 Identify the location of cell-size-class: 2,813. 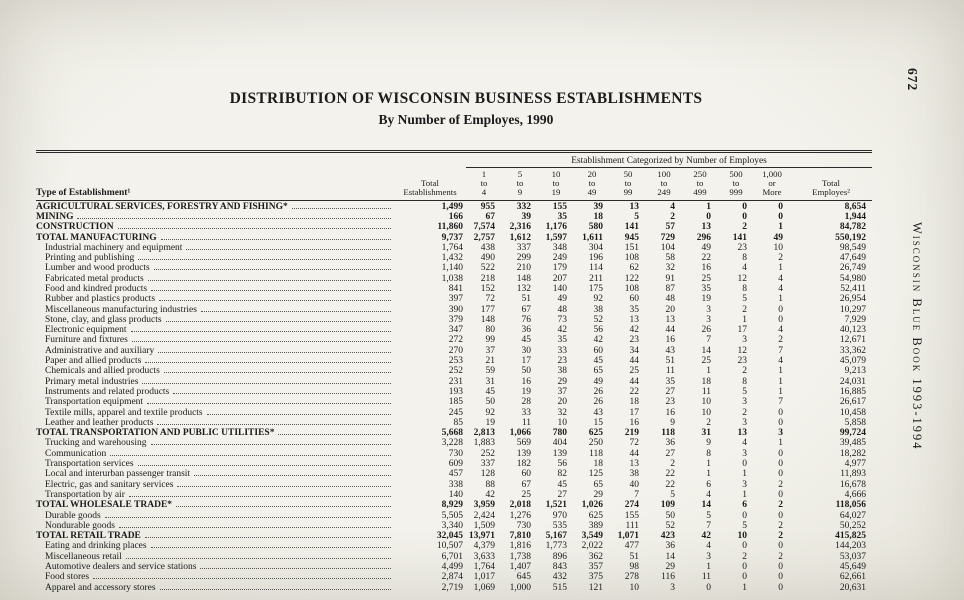
(484, 433).